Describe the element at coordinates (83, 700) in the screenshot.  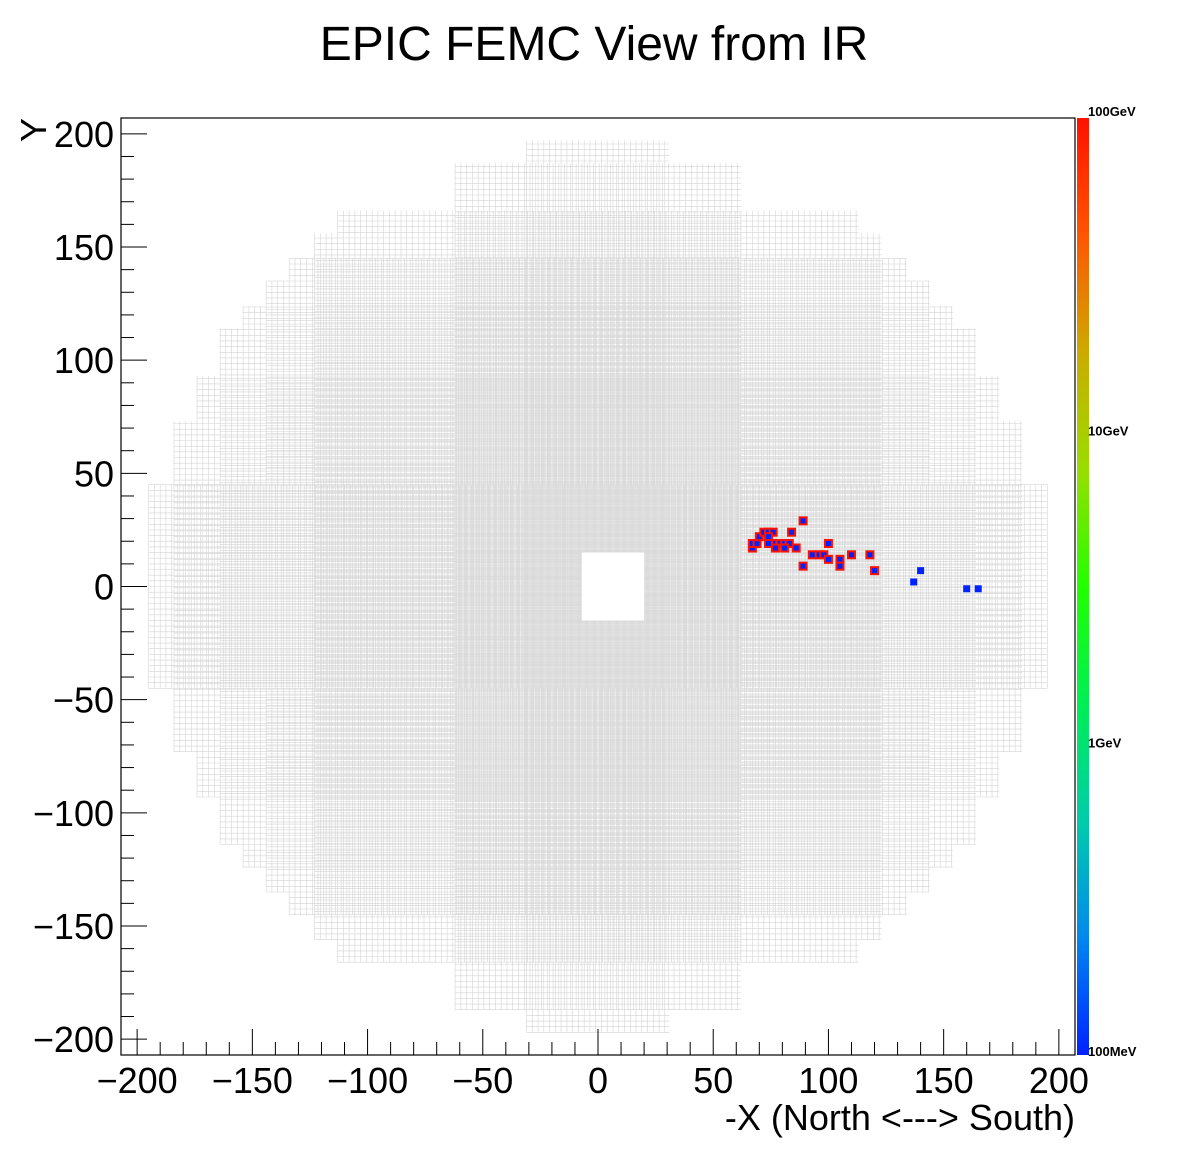
I see `y-tick-label: −50` at that location.